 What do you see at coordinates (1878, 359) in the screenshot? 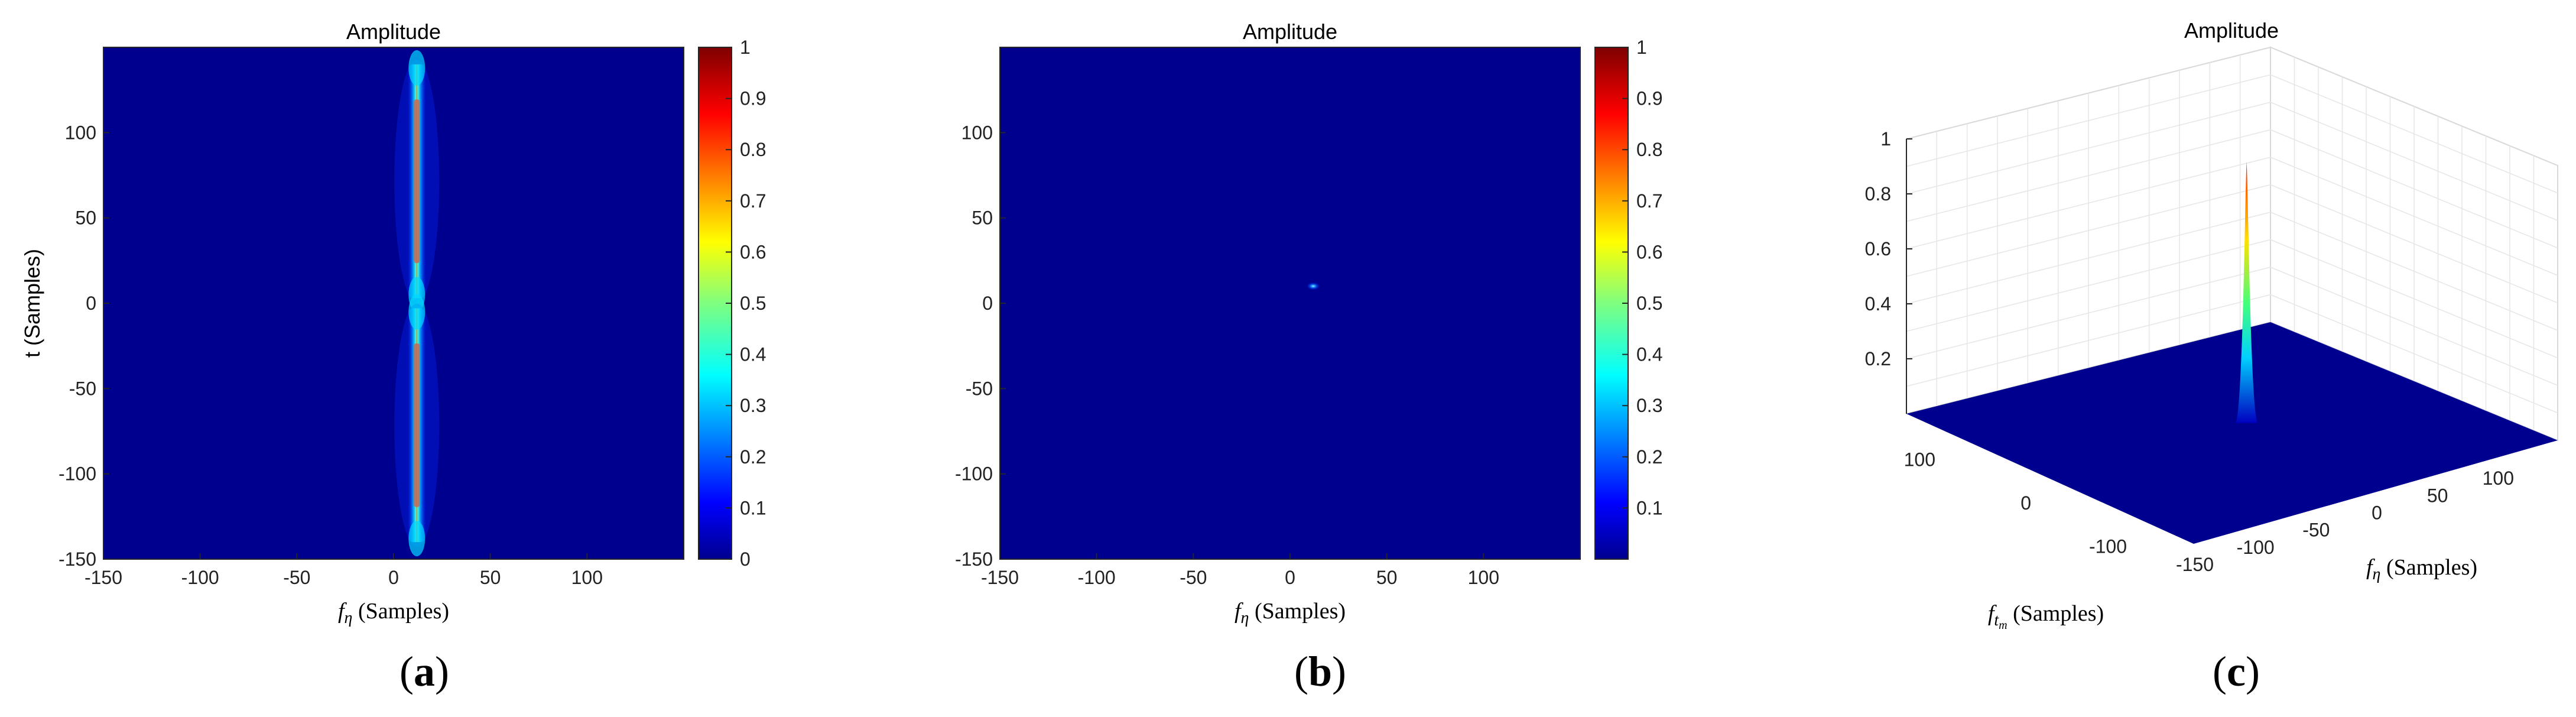
I see `z-tick-label: 0.2` at bounding box center [1878, 359].